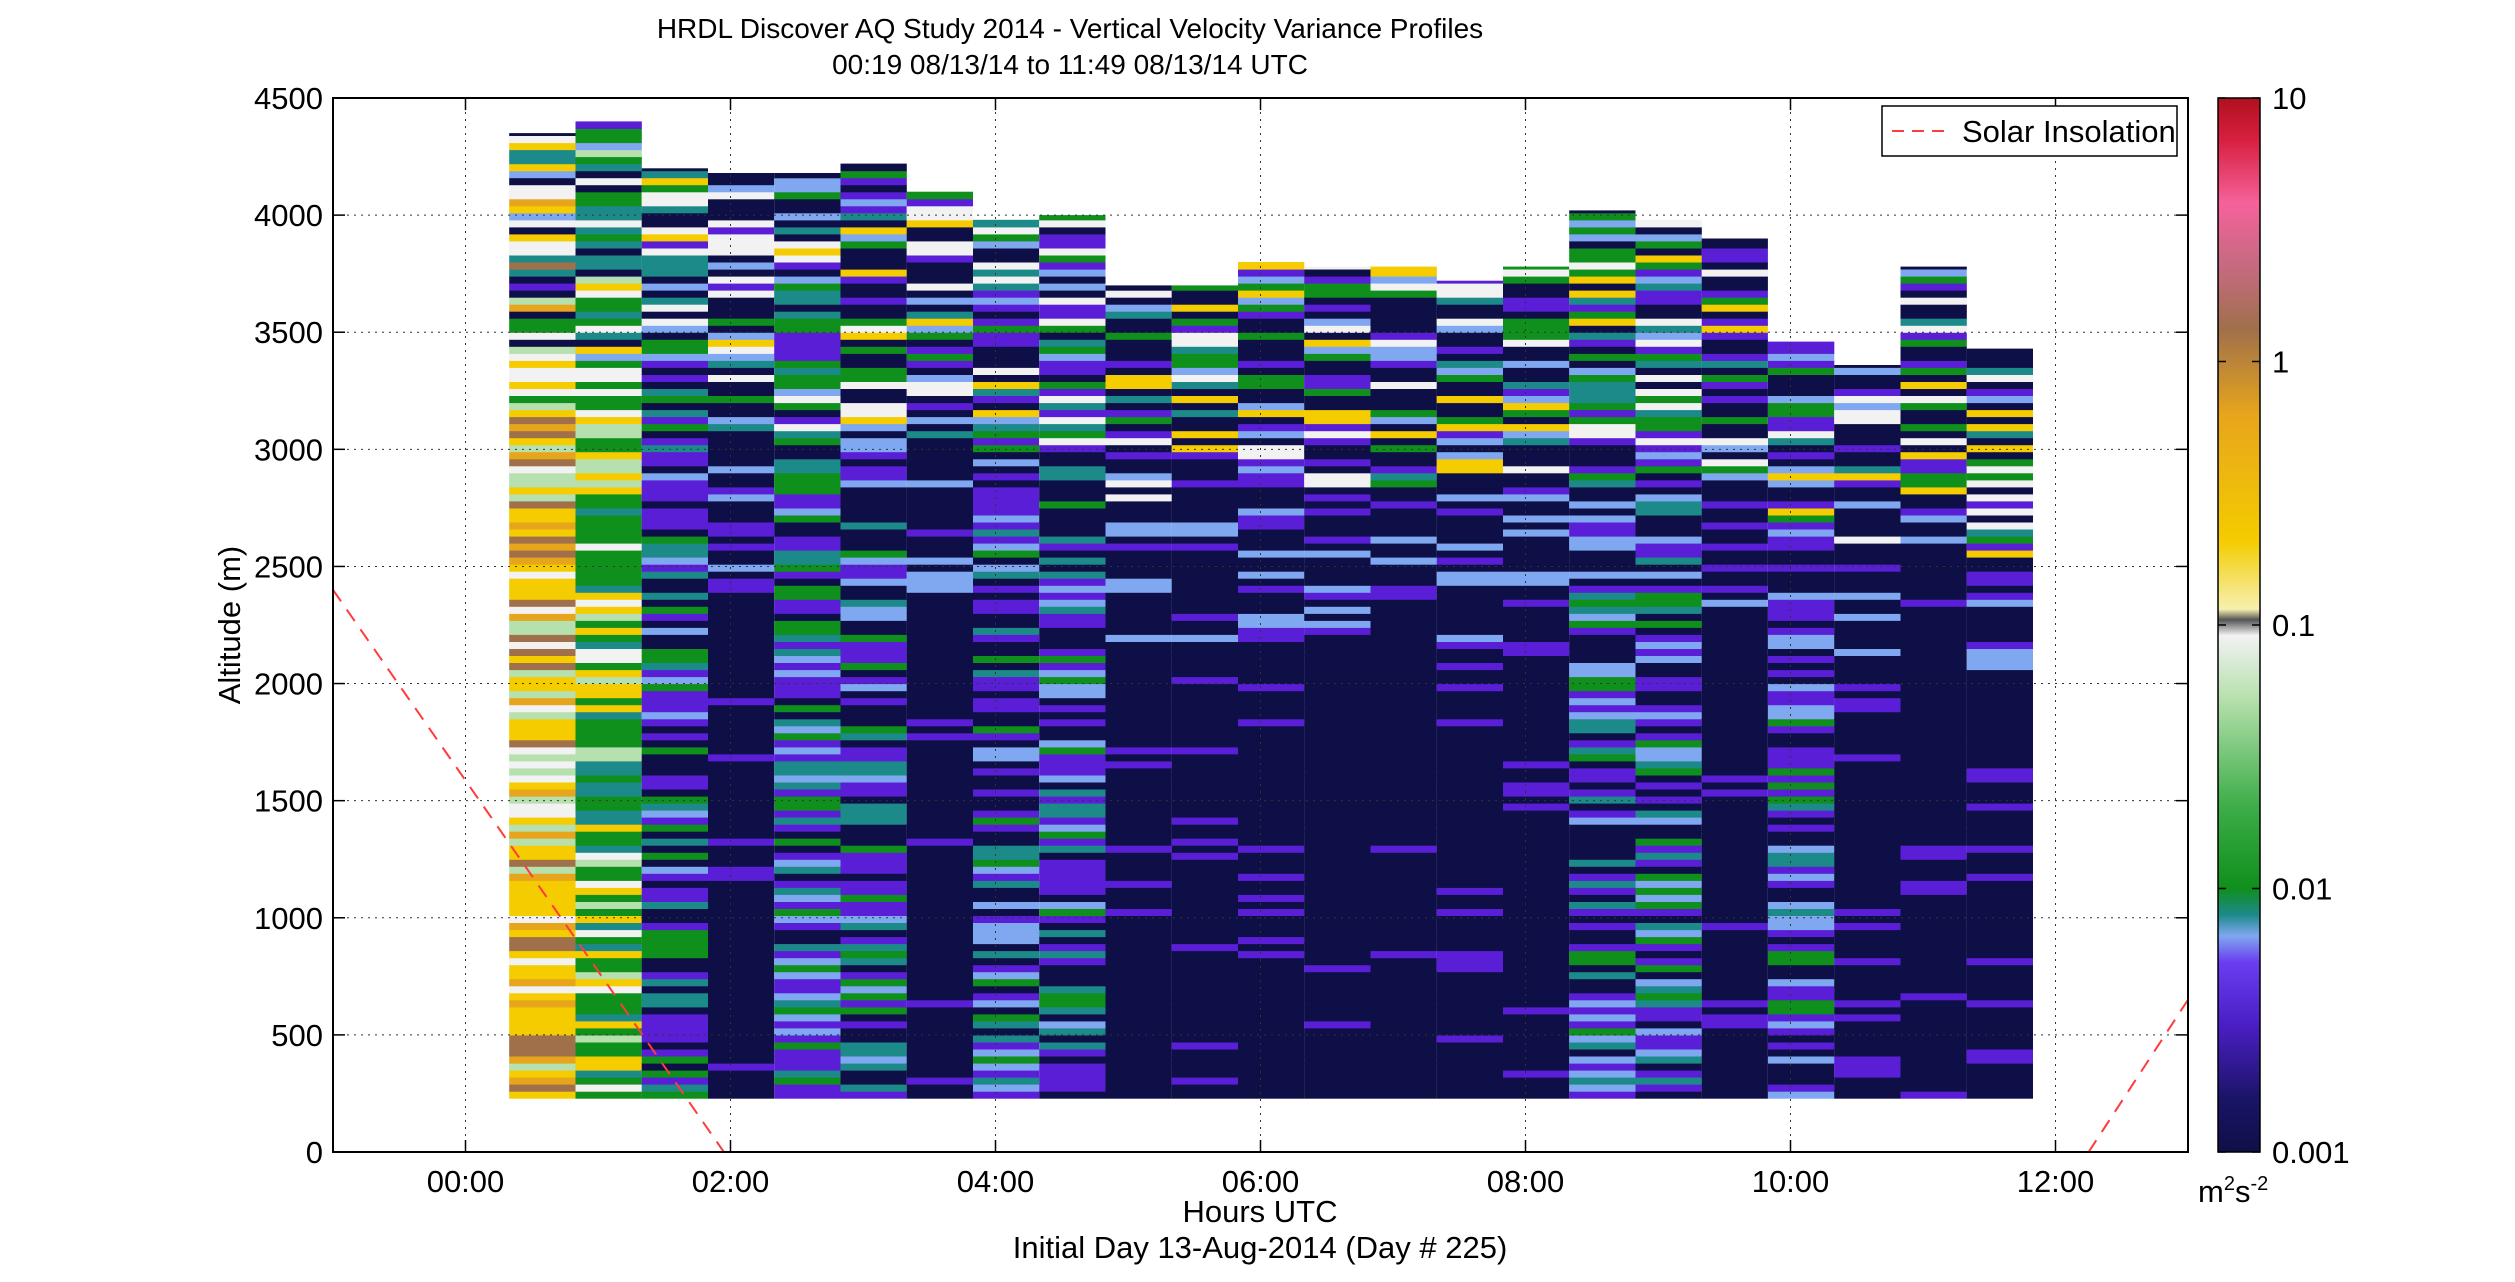 Image resolution: width=2515 pixels, height=1282 pixels. What do you see at coordinates (288, 684) in the screenshot?
I see `y-tick-label: 2000` at bounding box center [288, 684].